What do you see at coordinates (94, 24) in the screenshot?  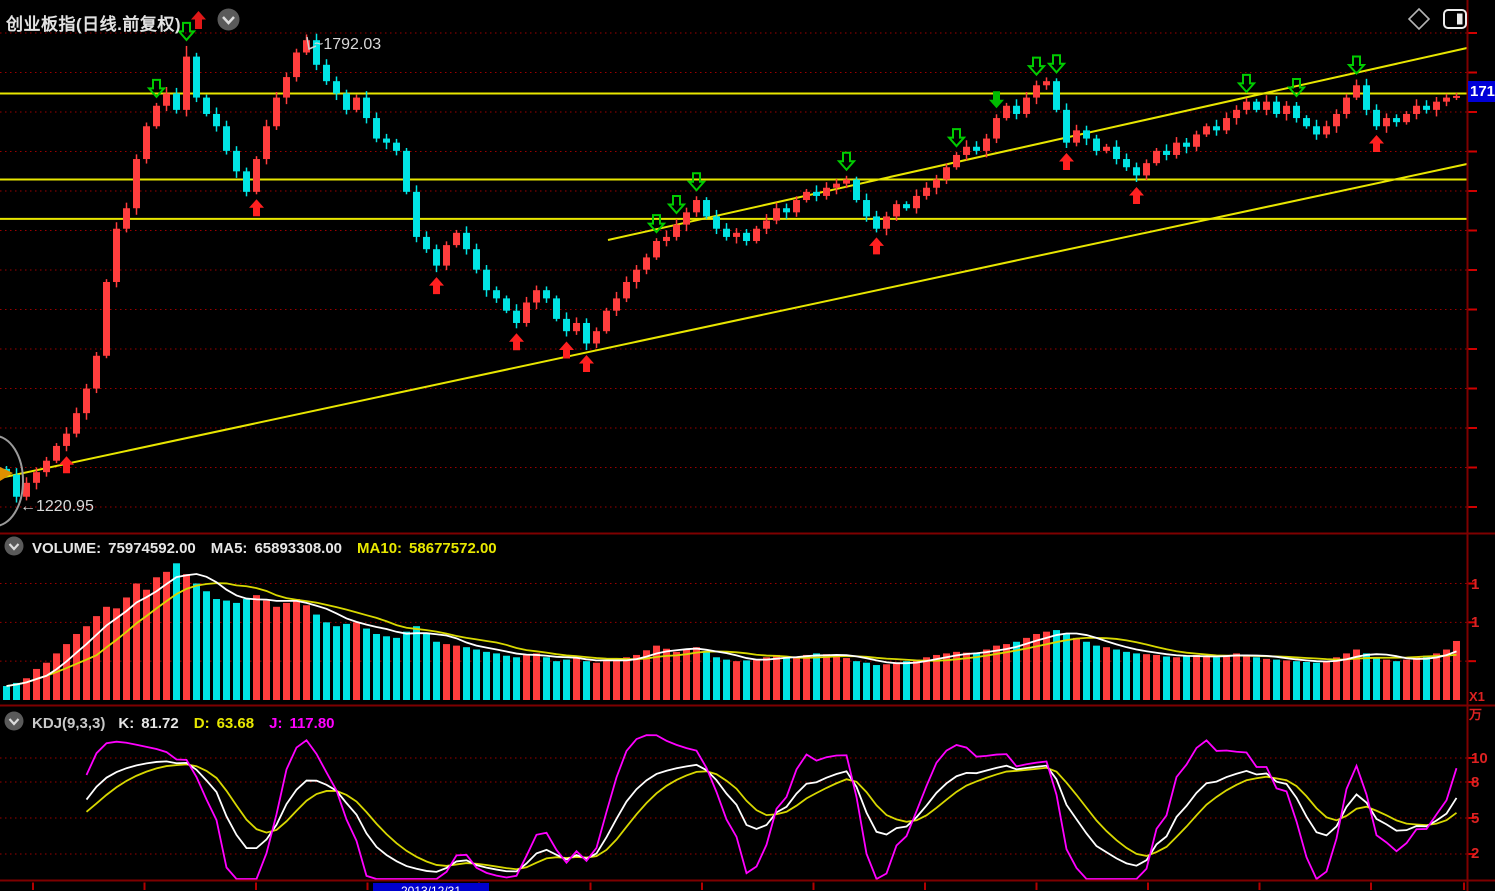 I see `page-title: 创业板指(日线.前复权)` at bounding box center [94, 24].